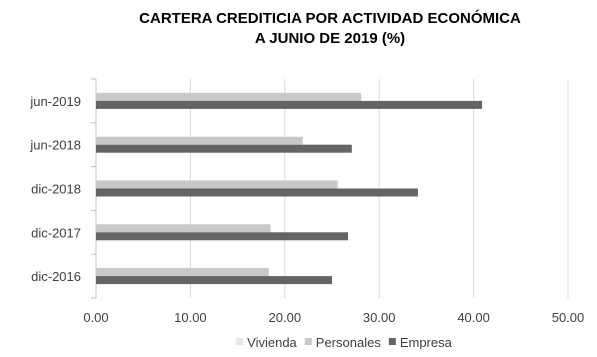  Describe the element at coordinates (349, 342) in the screenshot. I see `legend-label-personales: Personales` at that location.